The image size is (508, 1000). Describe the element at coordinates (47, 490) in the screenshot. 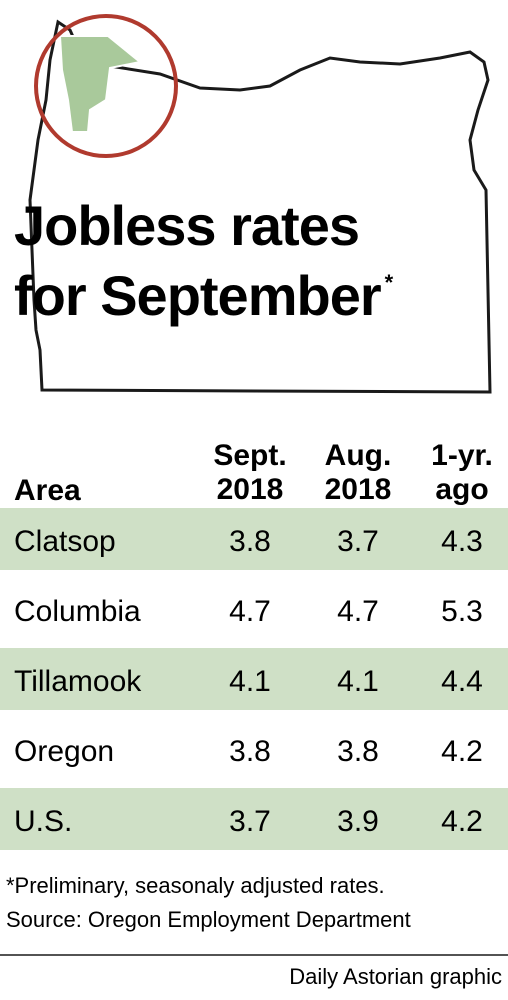

I see `header-area: Area` at that location.